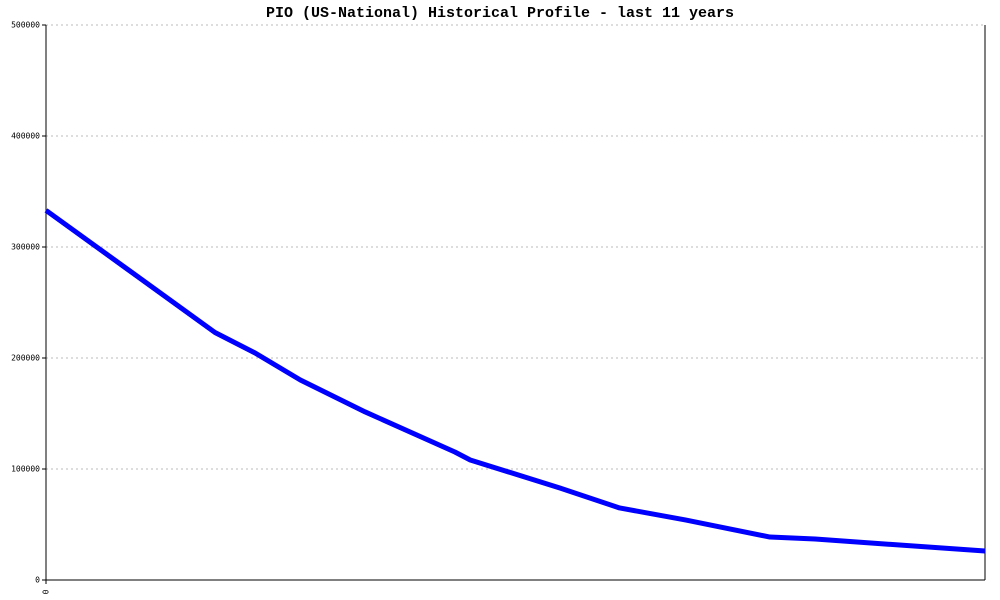 This screenshot has width=1000, height=600. I want to click on y-tick-label: 300000, so click(25, 247).